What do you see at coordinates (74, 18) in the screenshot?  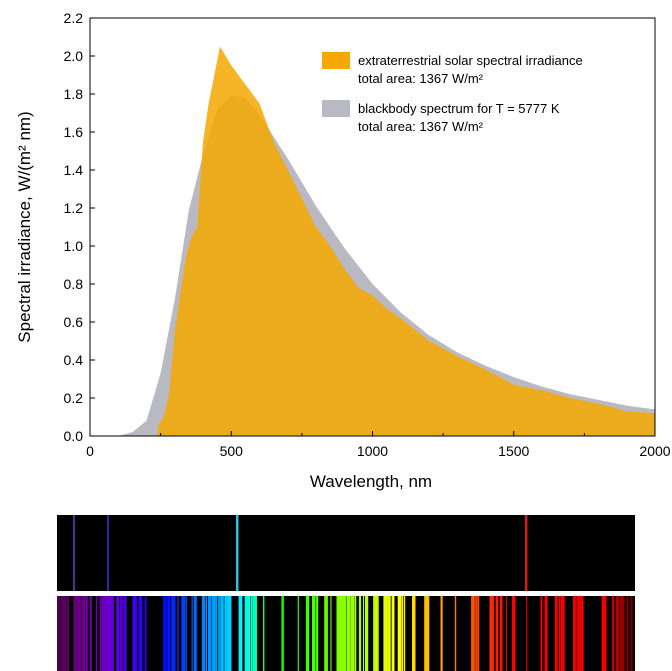 I see `y-tick-label: 2.2` at bounding box center [74, 18].